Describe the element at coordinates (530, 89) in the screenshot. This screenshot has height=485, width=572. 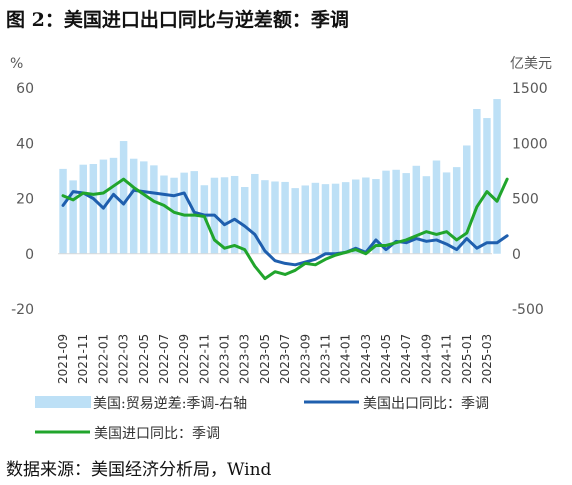
I see `right-tick-label: 1500` at that location.